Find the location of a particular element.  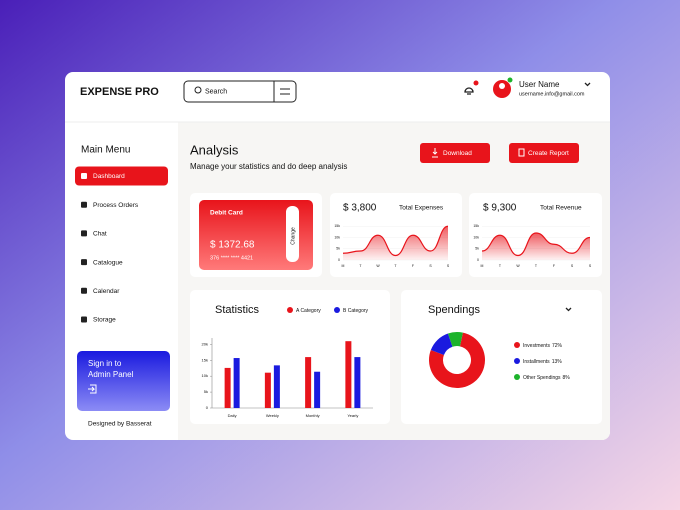

menu-item: Chat is located at coordinates (100, 234).